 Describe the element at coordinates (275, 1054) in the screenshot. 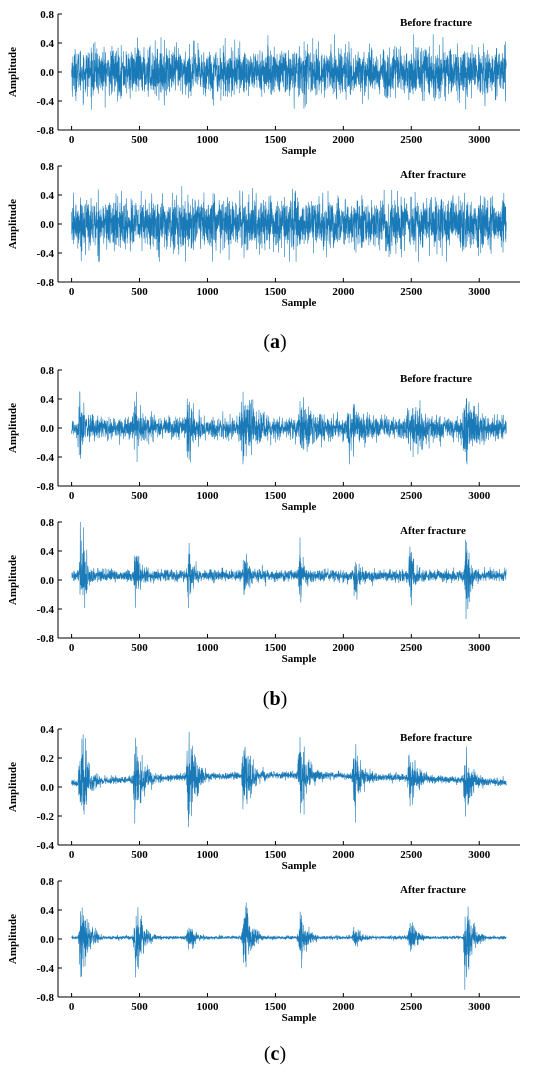

I see `panel-label-c: (c)` at that location.